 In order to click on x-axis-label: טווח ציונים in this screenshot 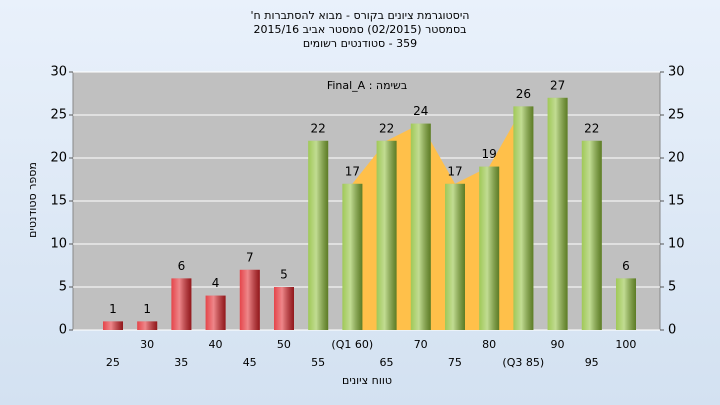, I will do `click(367, 380)`.